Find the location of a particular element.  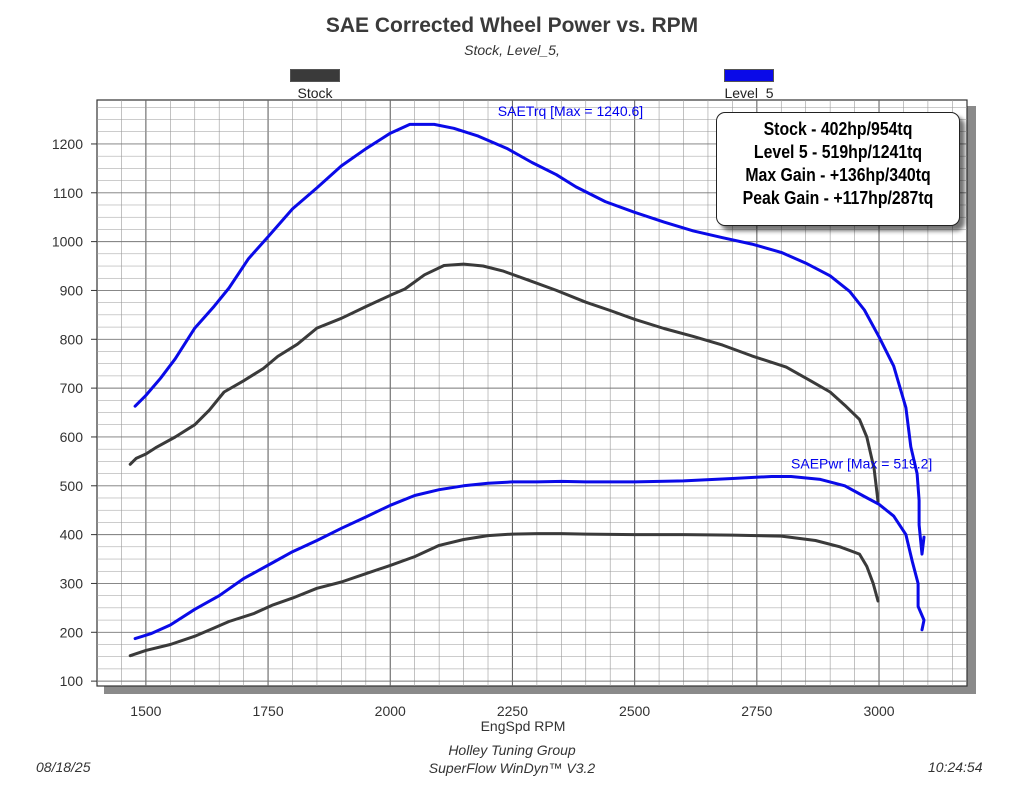

stats-line-level5: Level 5 - 519hp/1241tq is located at coordinates (838, 152).